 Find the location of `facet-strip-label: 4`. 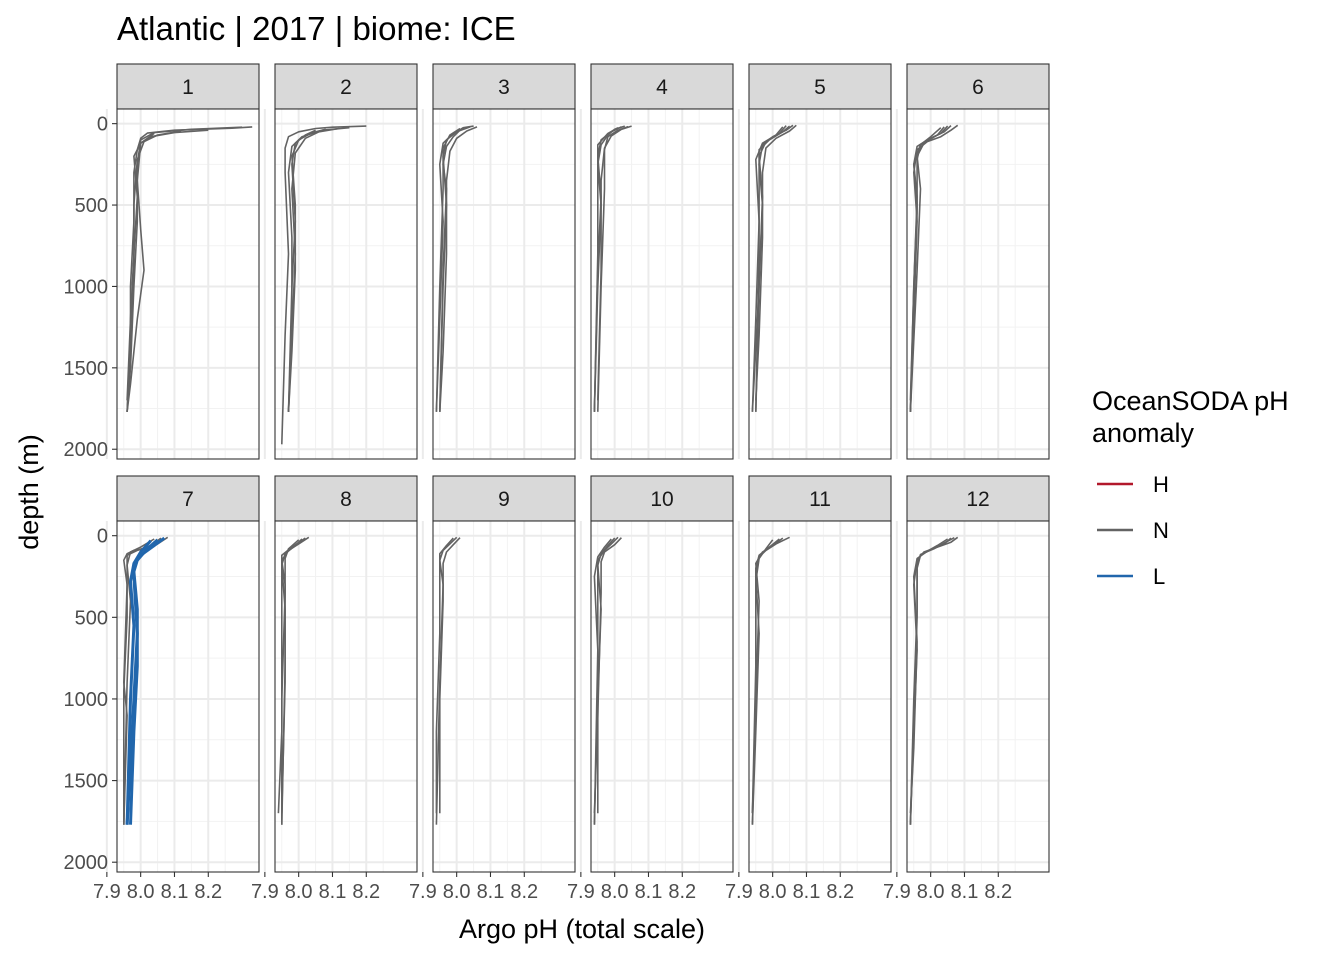

facet-strip-label: 4 is located at coordinates (662, 87).